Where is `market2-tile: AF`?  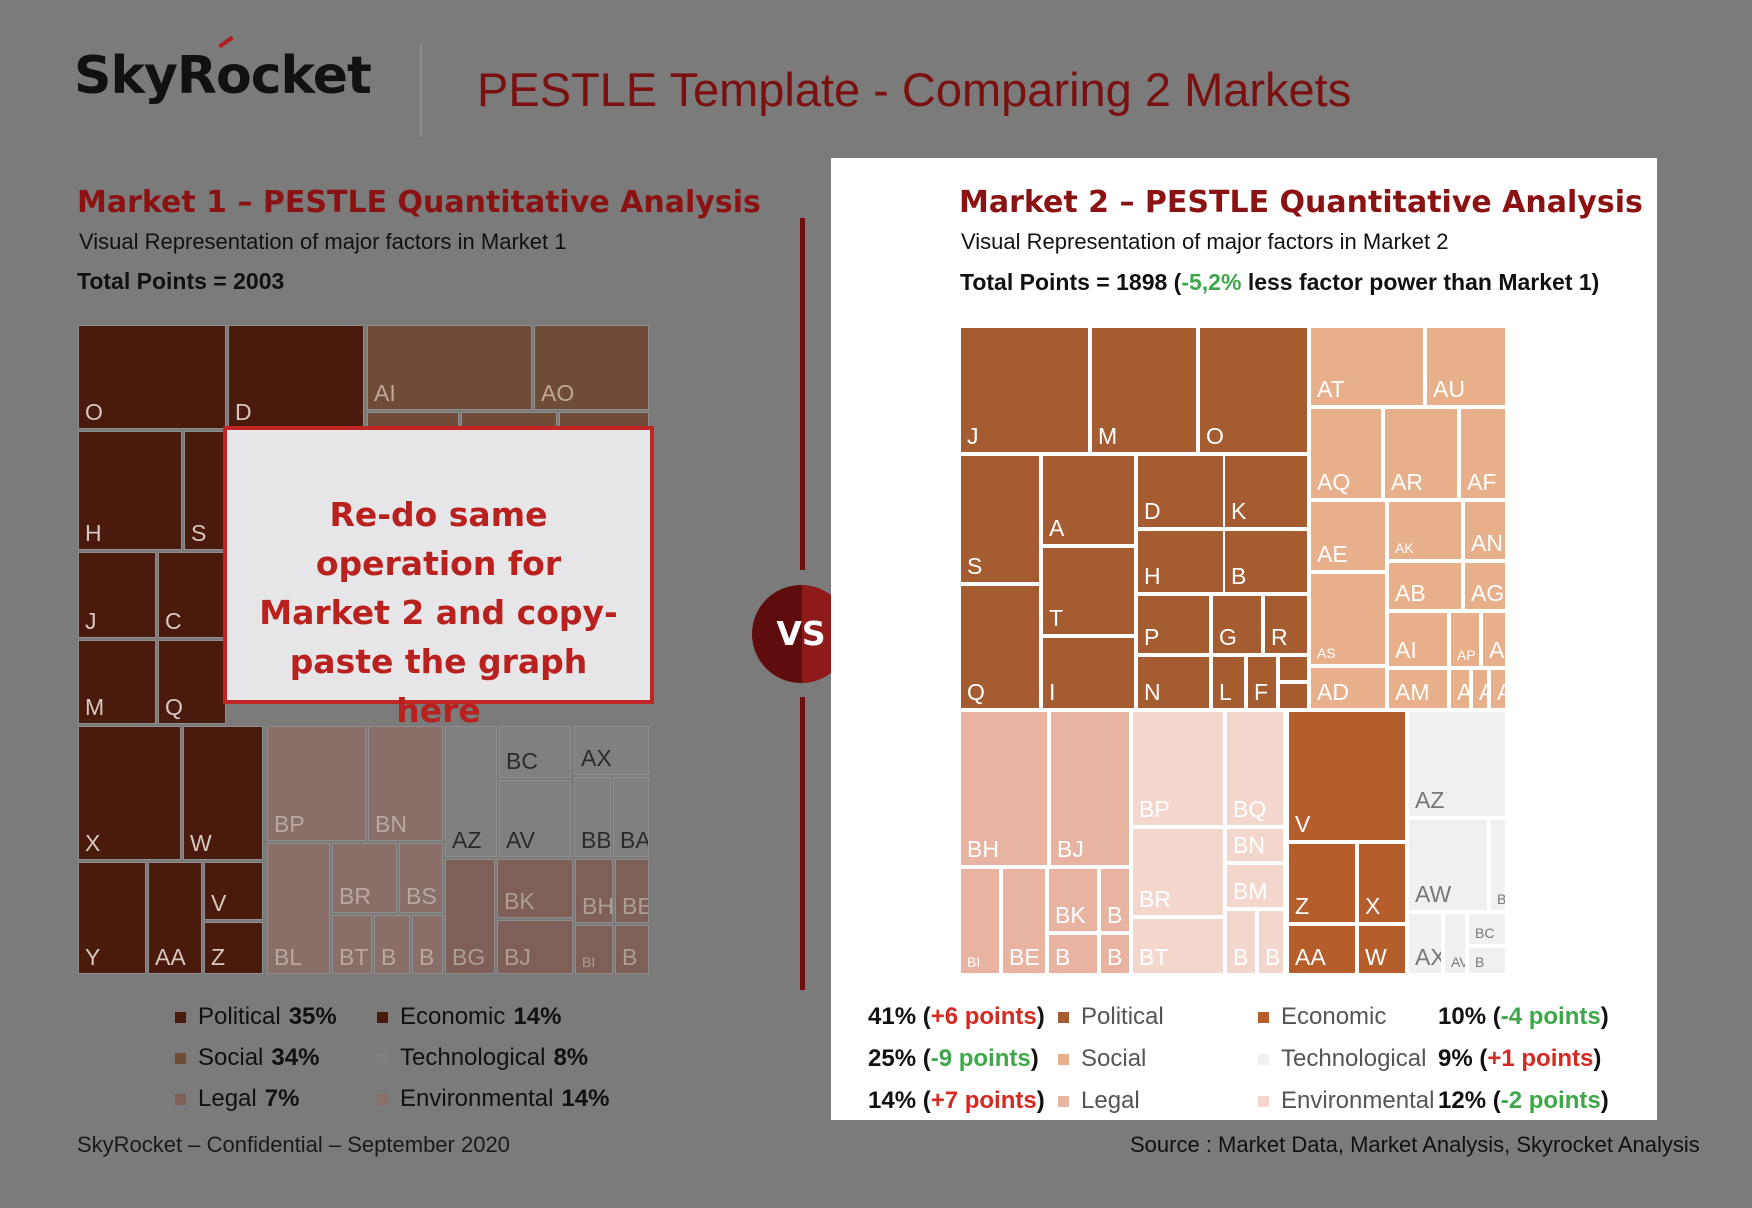 market2-tile: AF is located at coordinates (1483, 453).